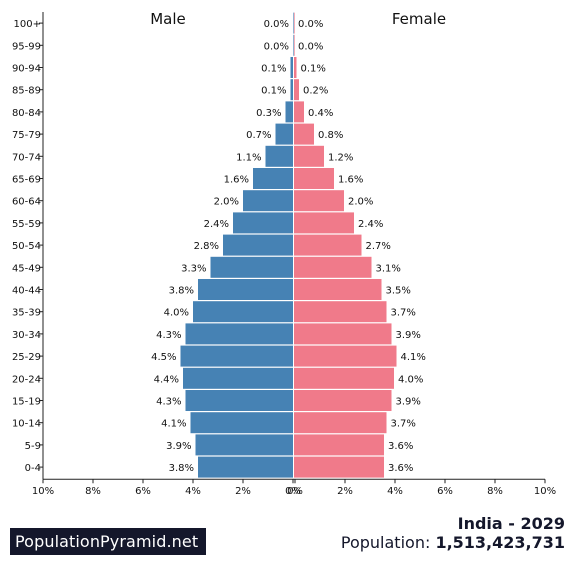  I want to click on x-tick-label-right-3: 6%, so click(445, 491).